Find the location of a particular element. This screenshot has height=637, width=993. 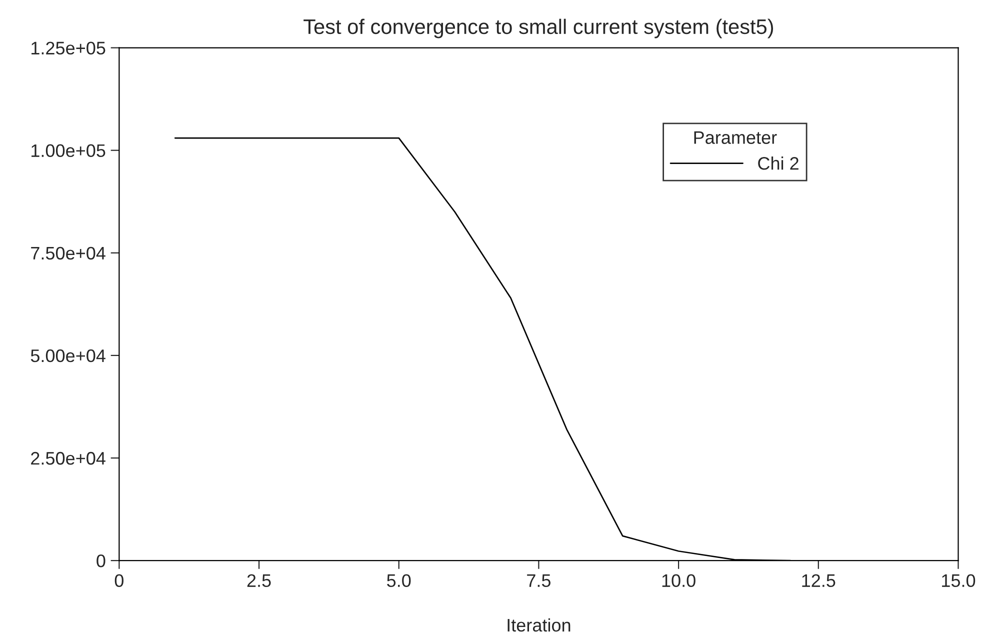

x-tick-label: 15.0 is located at coordinates (959, 581).